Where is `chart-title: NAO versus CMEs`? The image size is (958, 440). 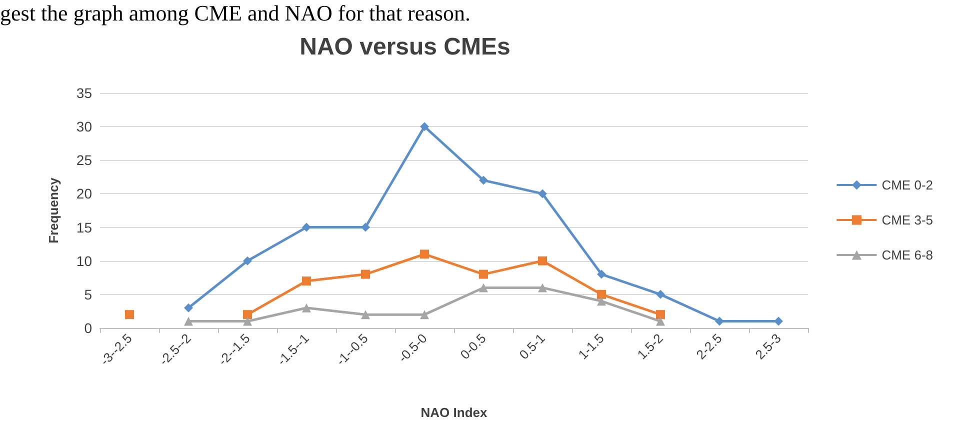
chart-title: NAO versus CMEs is located at coordinates (405, 47).